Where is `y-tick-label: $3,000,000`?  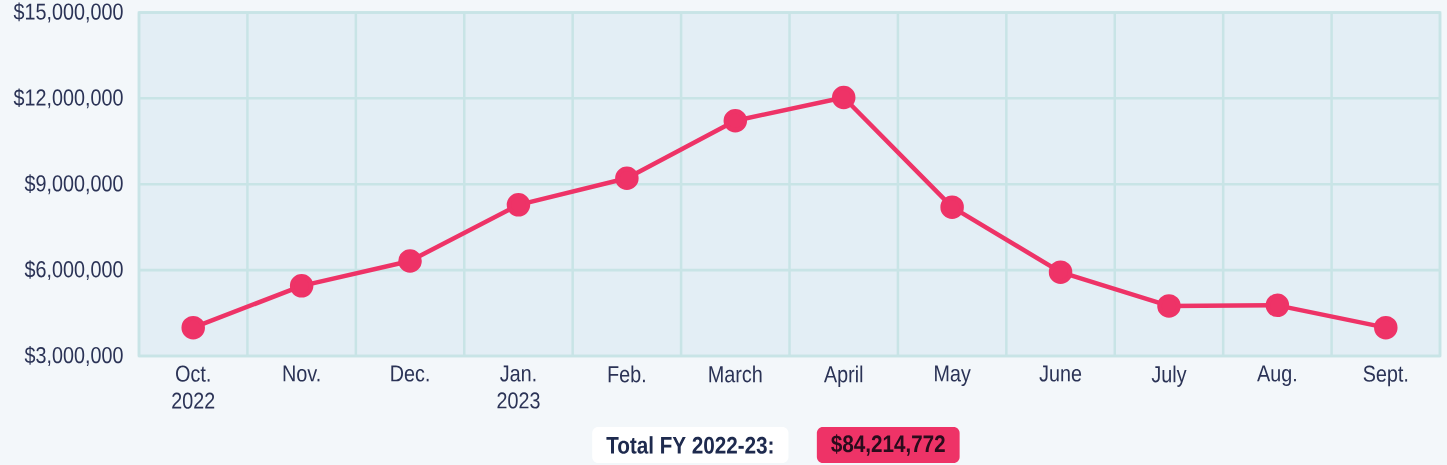 y-tick-label: $3,000,000 is located at coordinates (73, 356).